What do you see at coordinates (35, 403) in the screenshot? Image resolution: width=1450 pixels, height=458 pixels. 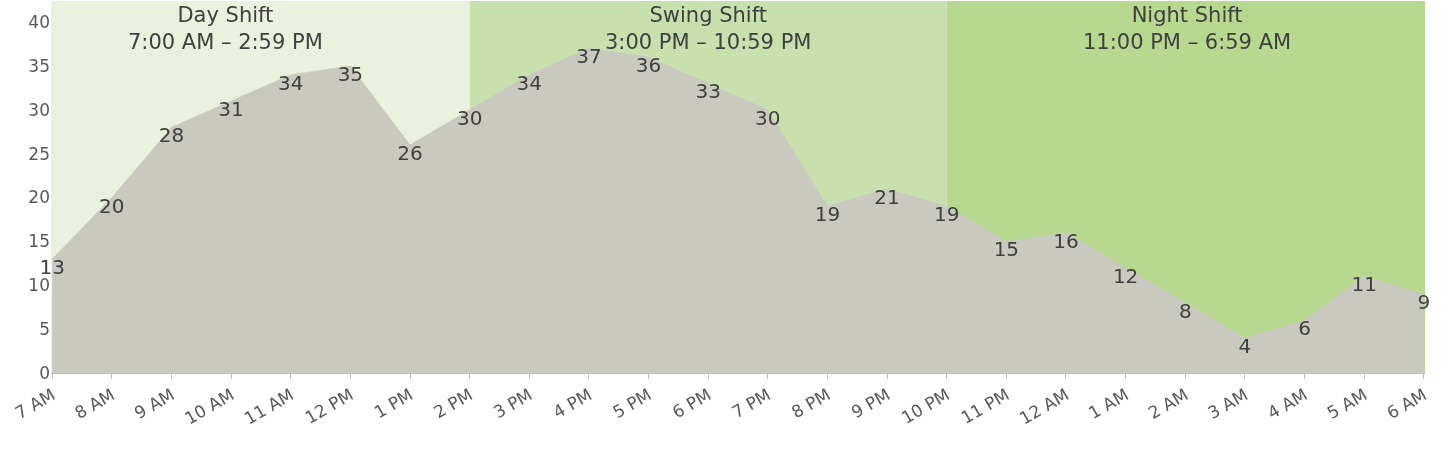 I see `x-tick-label: 7 AM` at bounding box center [35, 403].